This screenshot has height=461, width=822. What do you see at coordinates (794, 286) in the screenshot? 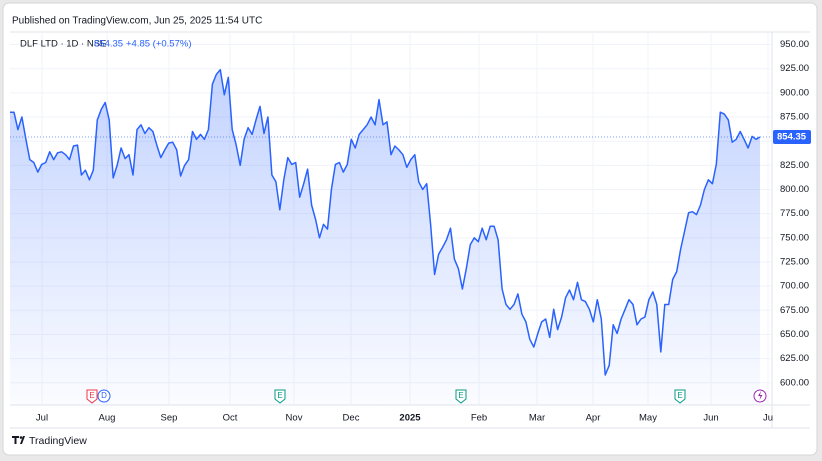
I see `y-tick-label: 700.00` at bounding box center [794, 286].